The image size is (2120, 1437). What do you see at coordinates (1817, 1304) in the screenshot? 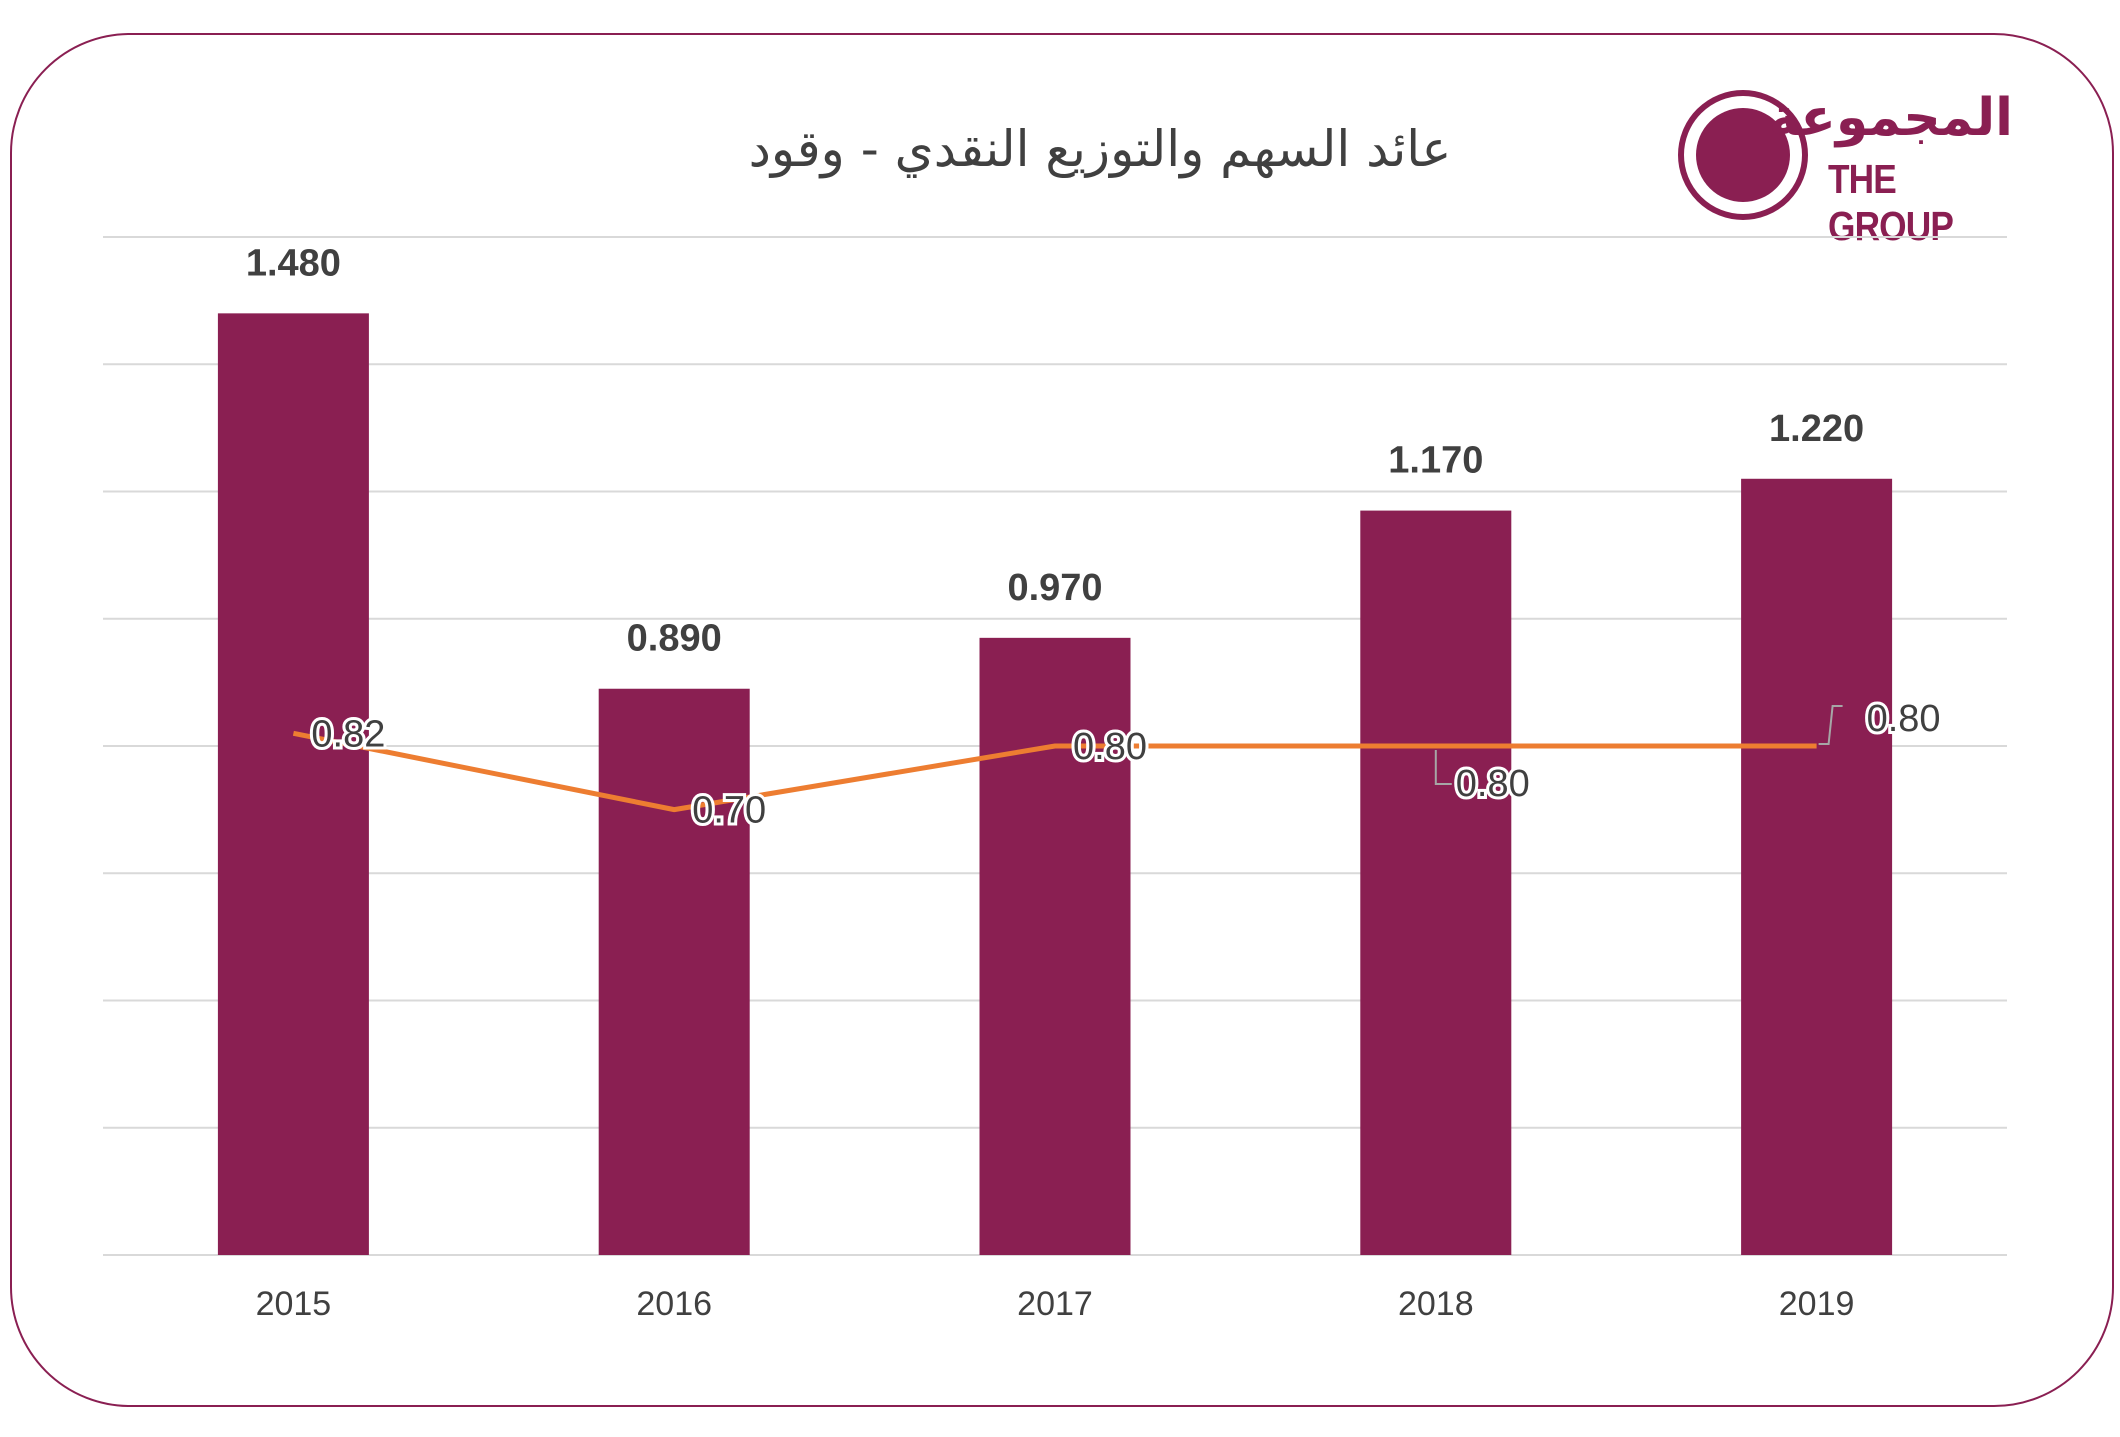
I see `x-tick-label-2019: 2019` at bounding box center [1817, 1304].